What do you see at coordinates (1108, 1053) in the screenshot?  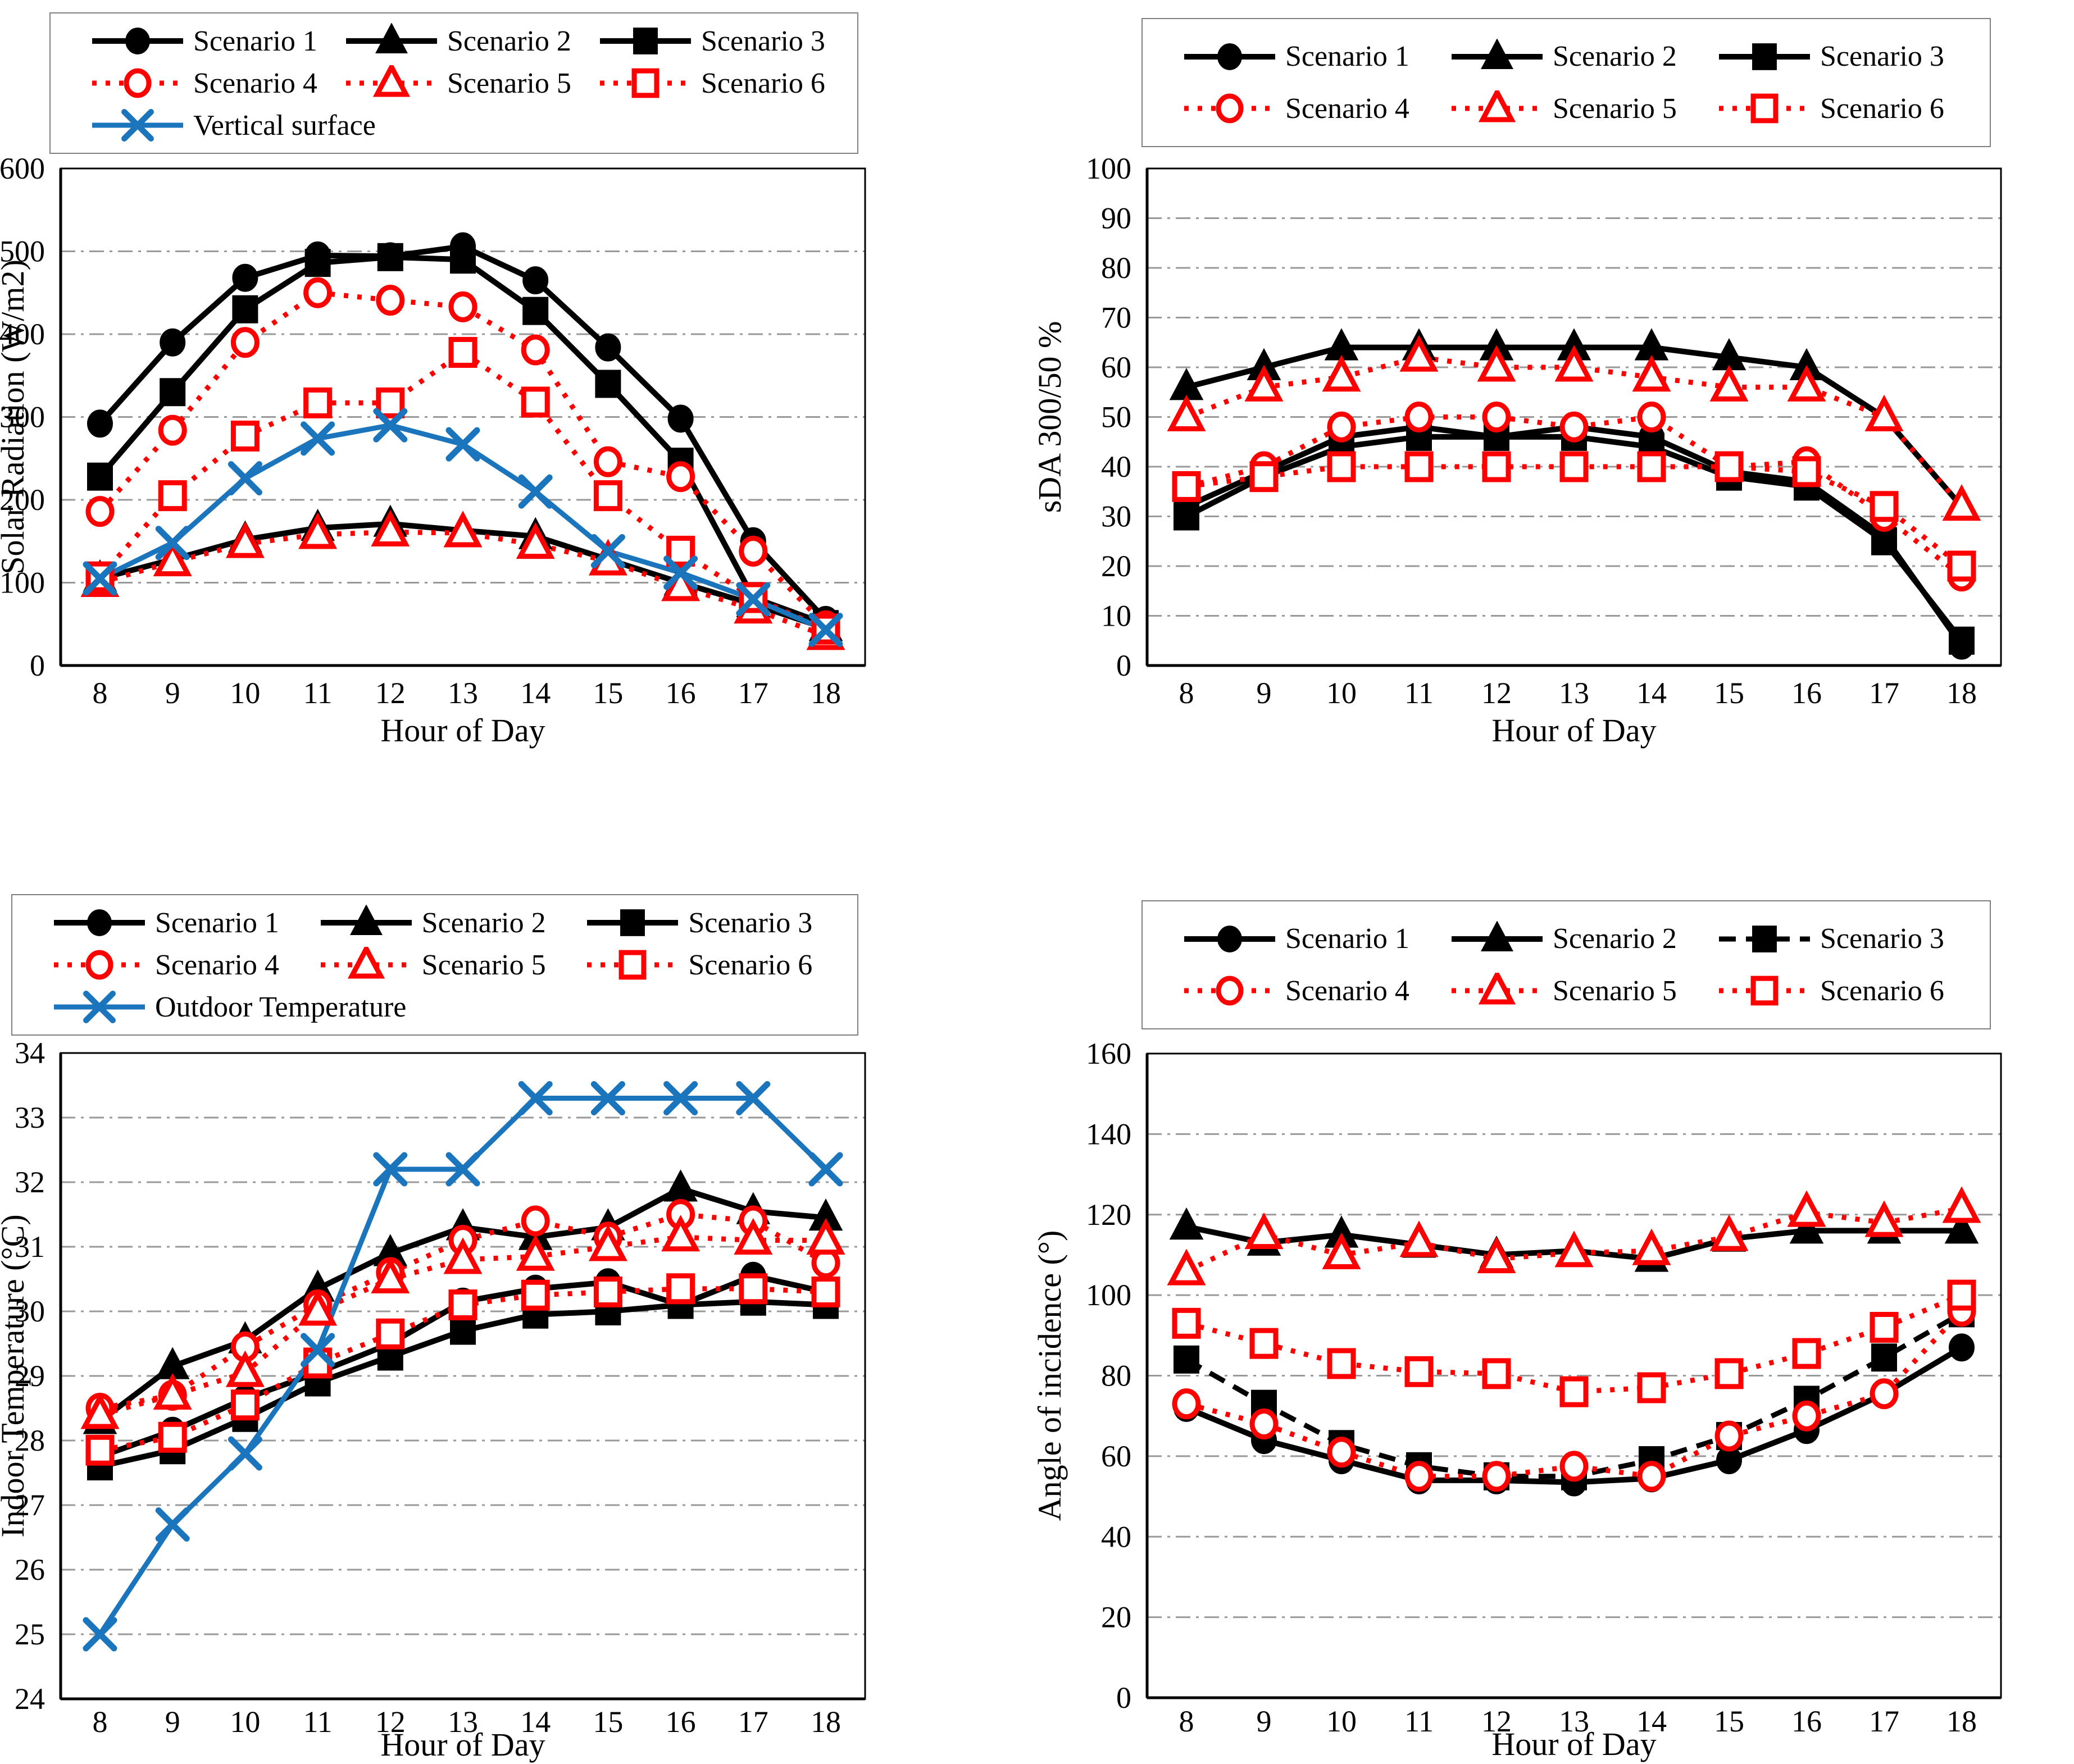 I see `y-tick-label: 160` at bounding box center [1108, 1053].